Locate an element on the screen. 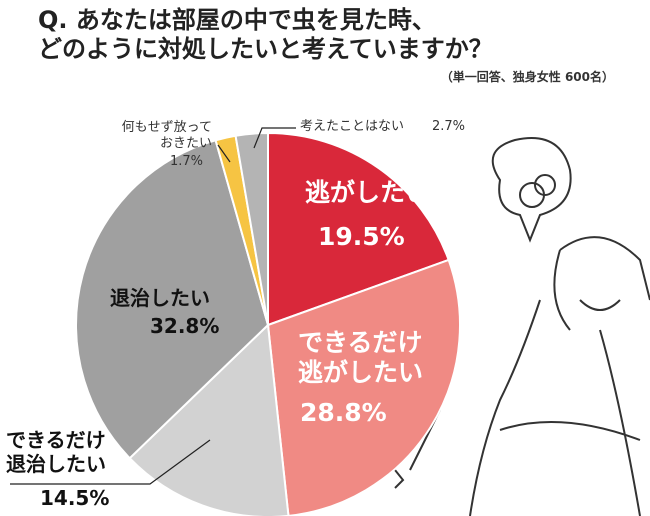 The height and width of the screenshot is (516, 650). title: Q. あなたは部屋の中で虫を見た時、 どのように対処したいと考えていますか？ is located at coordinates (265, 34).